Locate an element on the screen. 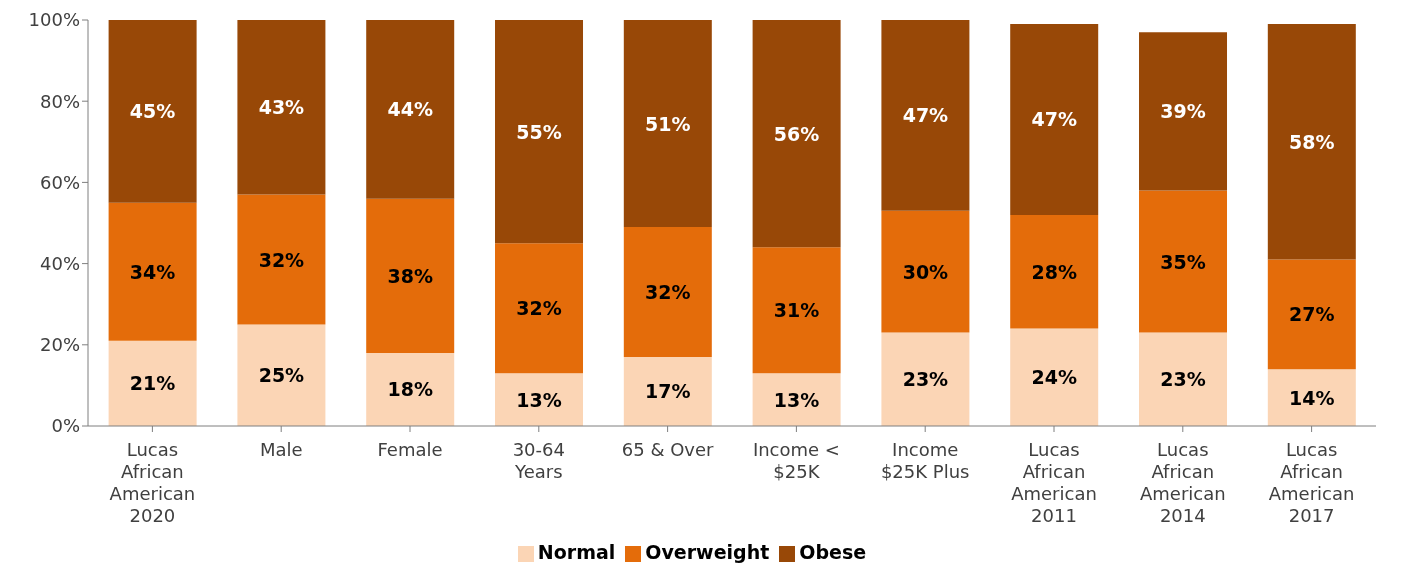 This screenshot has width=1408, height=573. data-label: 56% is located at coordinates (796, 133).